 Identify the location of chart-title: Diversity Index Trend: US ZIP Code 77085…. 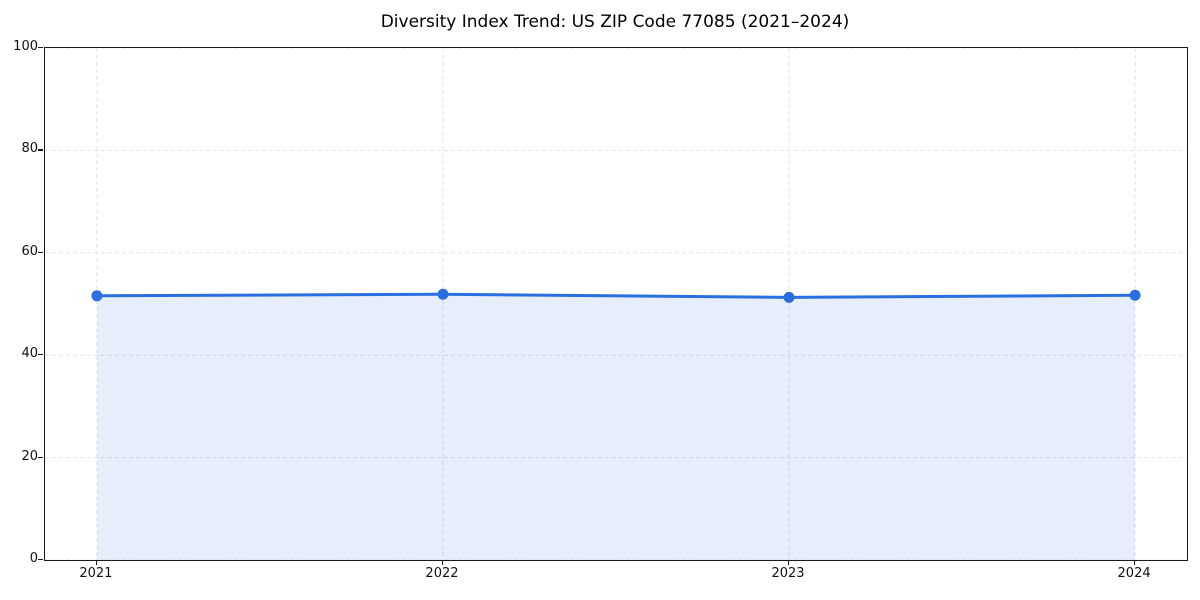
(615, 22).